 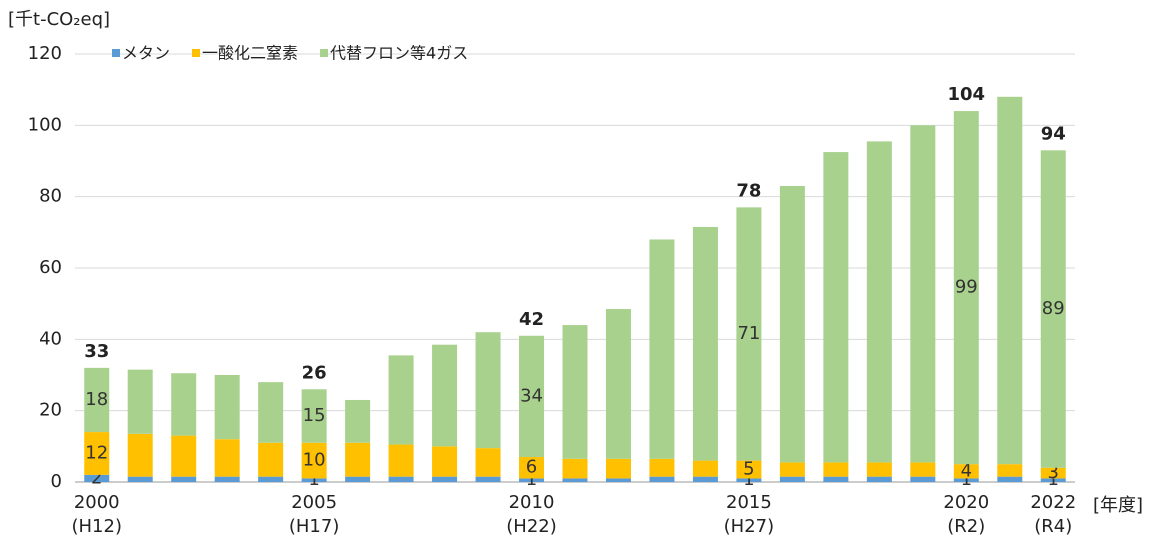 What do you see at coordinates (1053, 502) in the screenshot?
I see `x-tick-label: 2022` at bounding box center [1053, 502].